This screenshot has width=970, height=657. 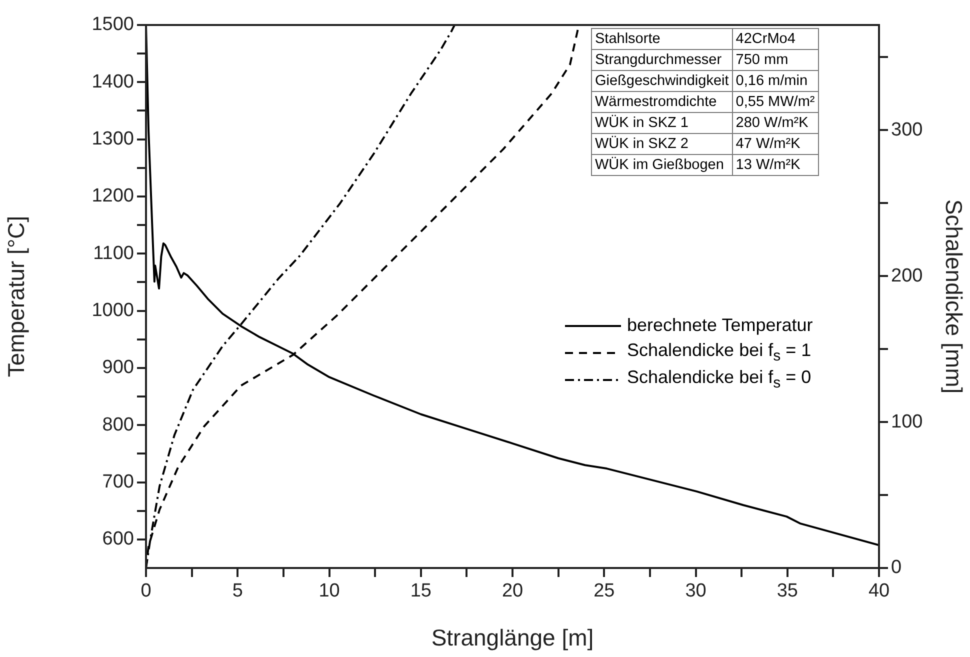 What do you see at coordinates (604, 591) in the screenshot?
I see `x-tick-label: 25` at bounding box center [604, 591].